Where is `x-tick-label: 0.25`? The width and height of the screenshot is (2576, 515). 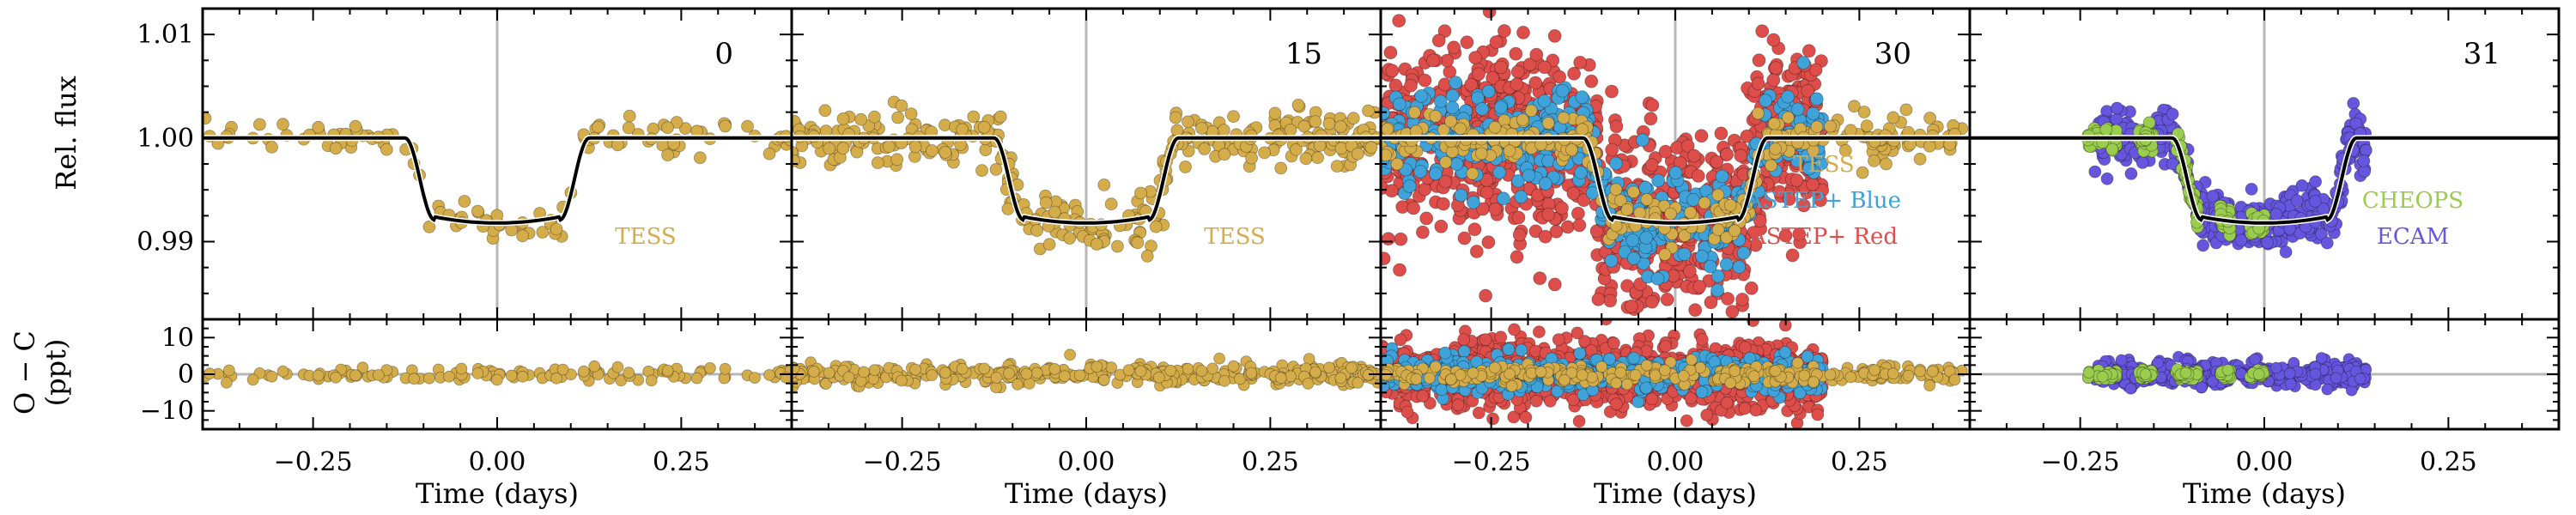
x-tick-label: 0.25 is located at coordinates (682, 462).